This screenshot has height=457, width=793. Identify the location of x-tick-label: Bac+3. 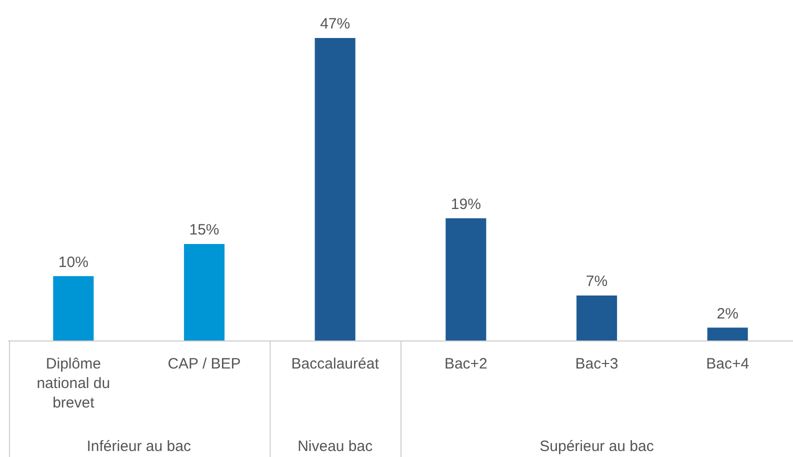
(596, 363).